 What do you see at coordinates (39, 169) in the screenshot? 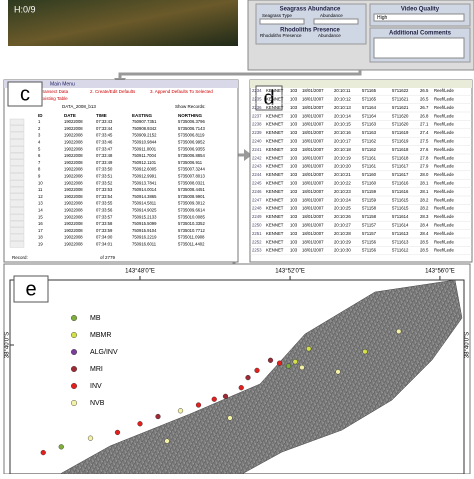
I see `cell: 8` at bounding box center [39, 169].